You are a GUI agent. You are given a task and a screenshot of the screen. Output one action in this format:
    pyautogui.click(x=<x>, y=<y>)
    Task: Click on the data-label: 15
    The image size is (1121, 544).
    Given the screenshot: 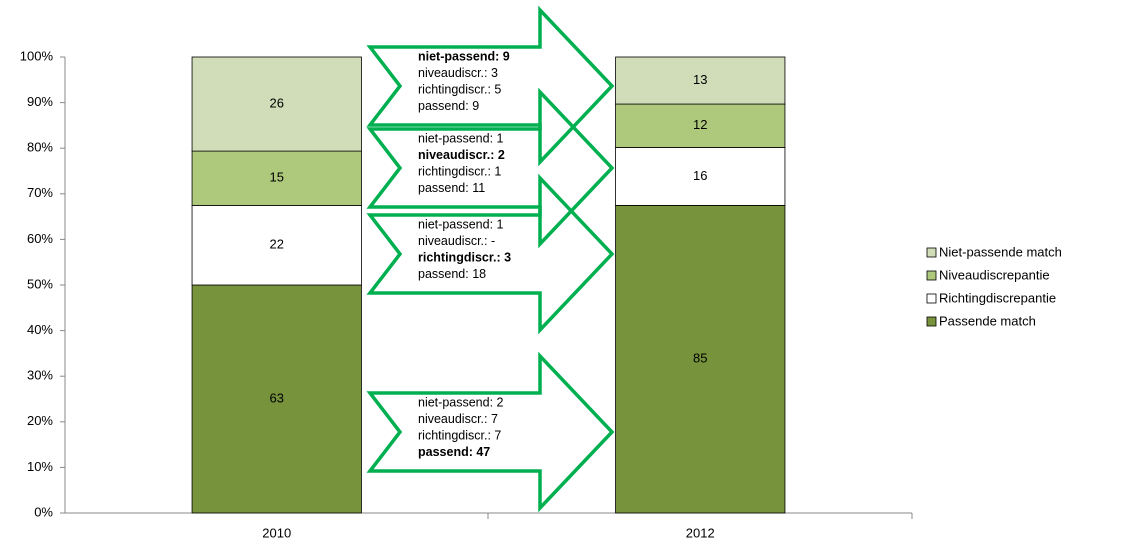 What is the action you would take?
    pyautogui.click(x=277, y=177)
    